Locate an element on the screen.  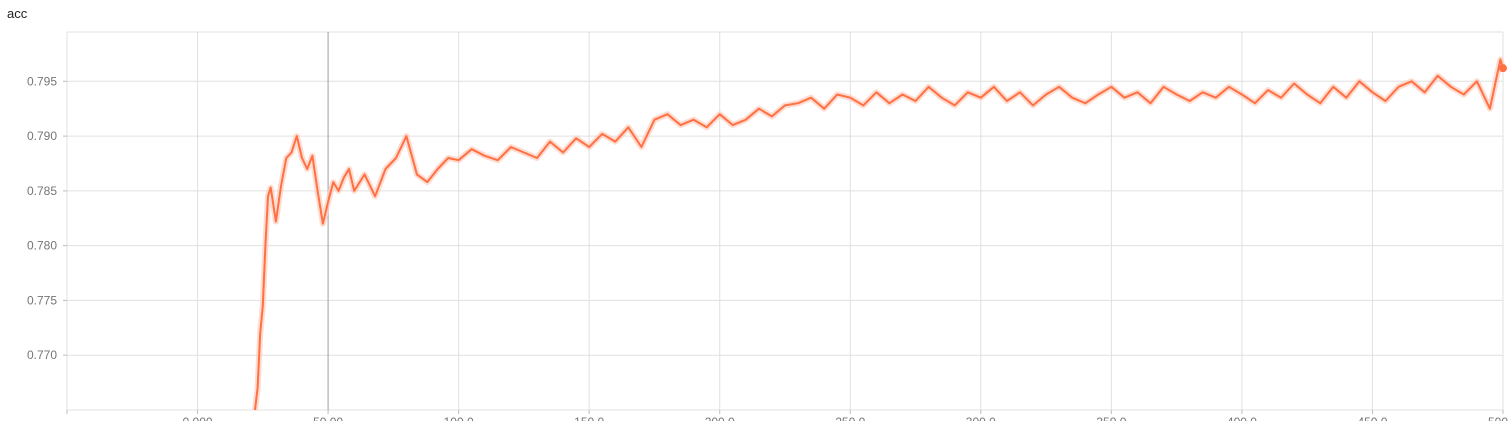
y-tick-label: 0.775 is located at coordinates (42, 300).